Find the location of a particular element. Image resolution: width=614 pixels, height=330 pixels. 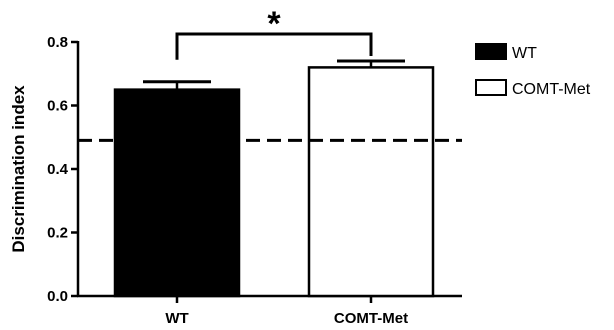

x-tick-label: WT is located at coordinates (176, 318).